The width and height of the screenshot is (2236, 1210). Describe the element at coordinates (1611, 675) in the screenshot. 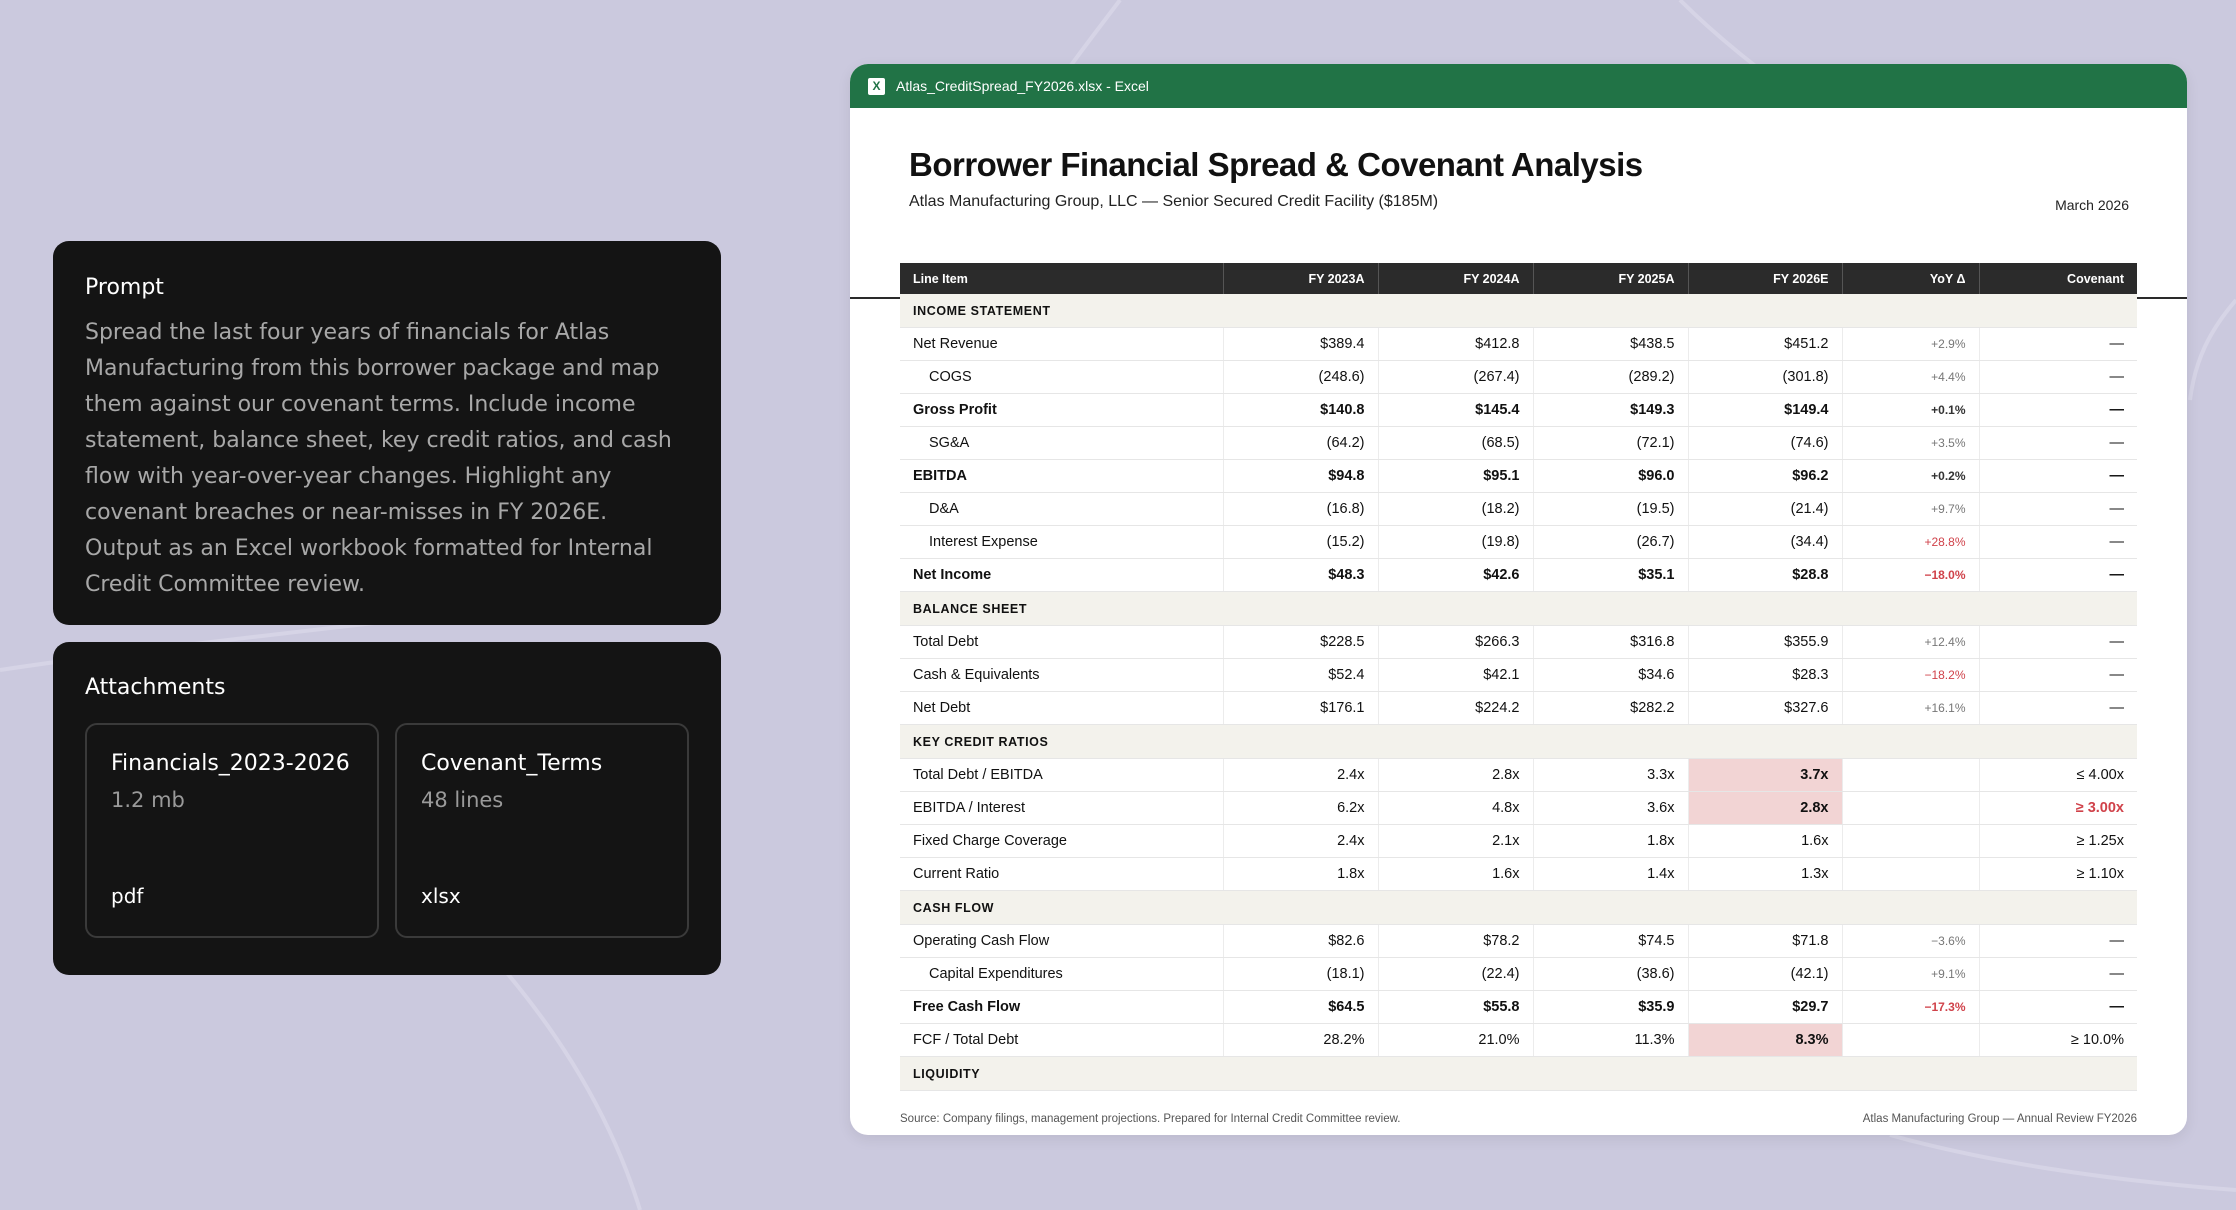

I see `value-cell: $34.6` at that location.